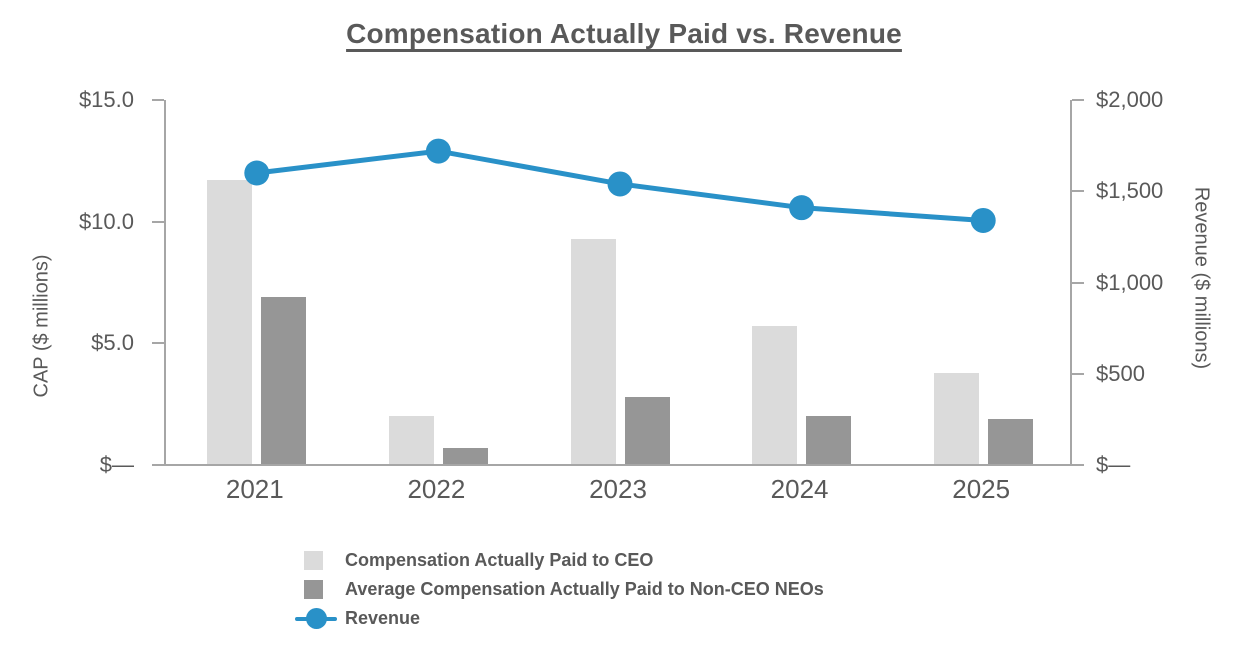 This screenshot has width=1248, height=672. Describe the element at coordinates (112, 343) in the screenshot. I see `left-axis-tick-label: $5.0` at that location.